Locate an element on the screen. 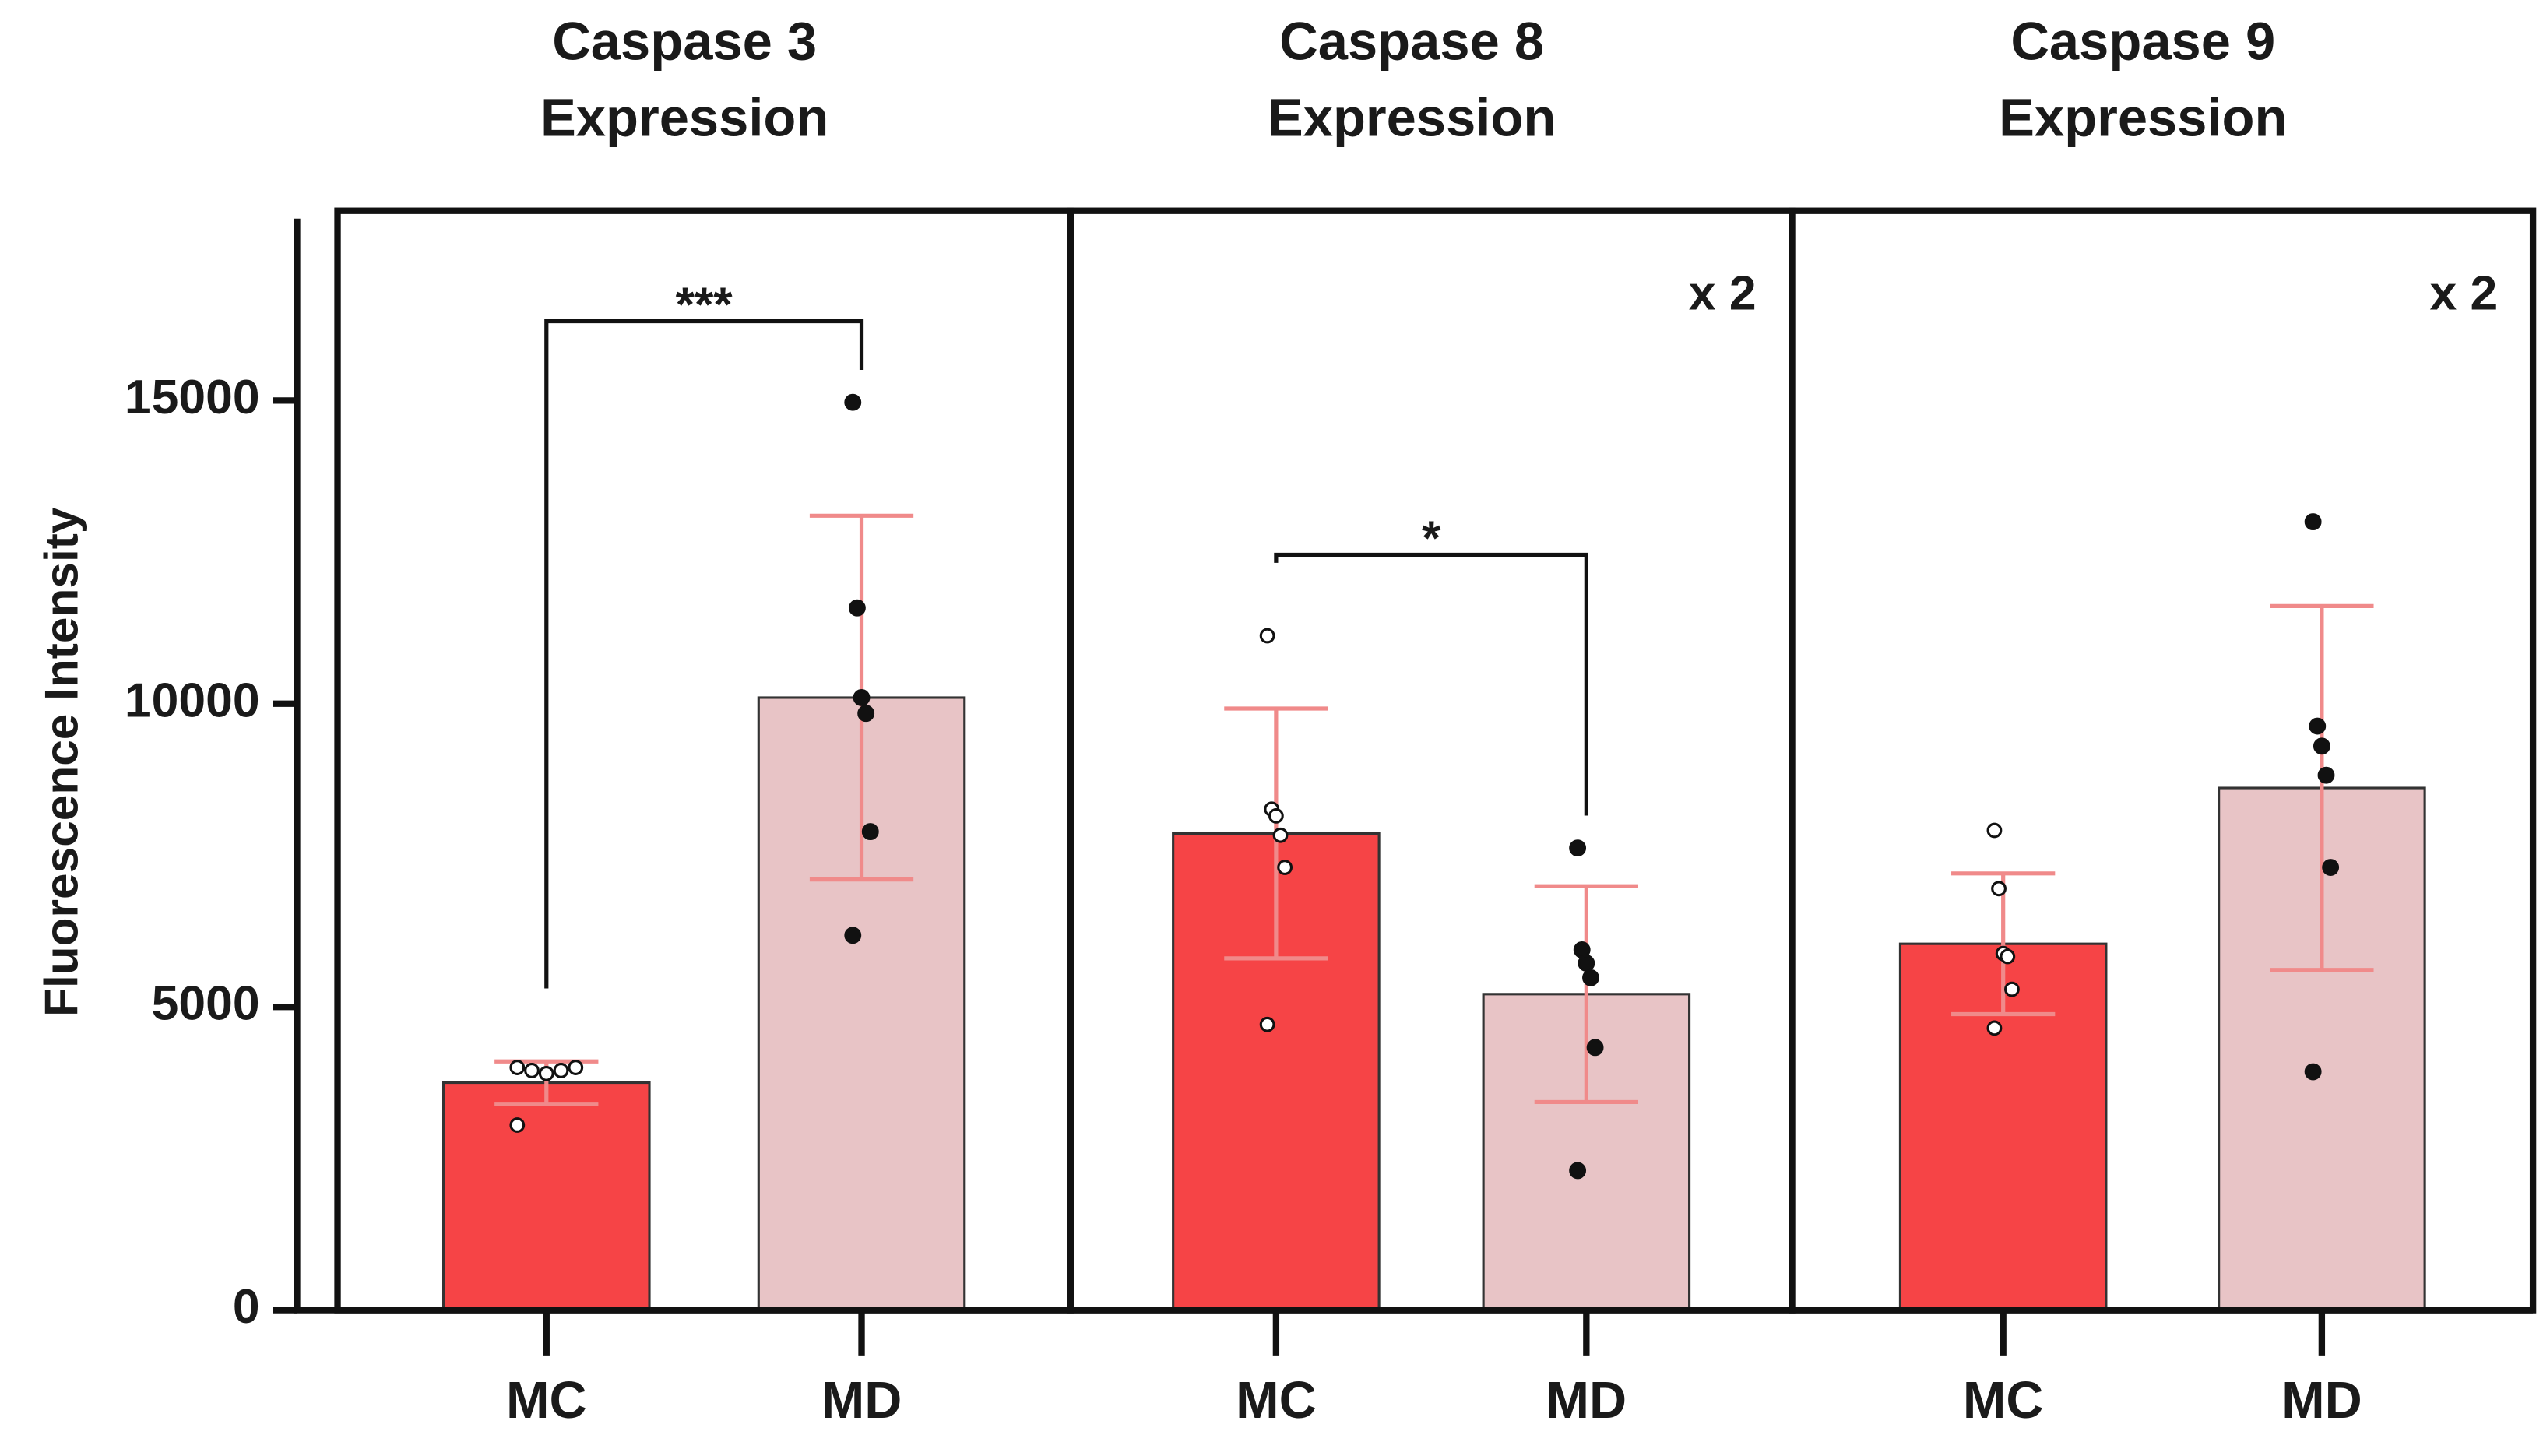  panel-title: Caspase 9 is located at coordinates (2142, 41).